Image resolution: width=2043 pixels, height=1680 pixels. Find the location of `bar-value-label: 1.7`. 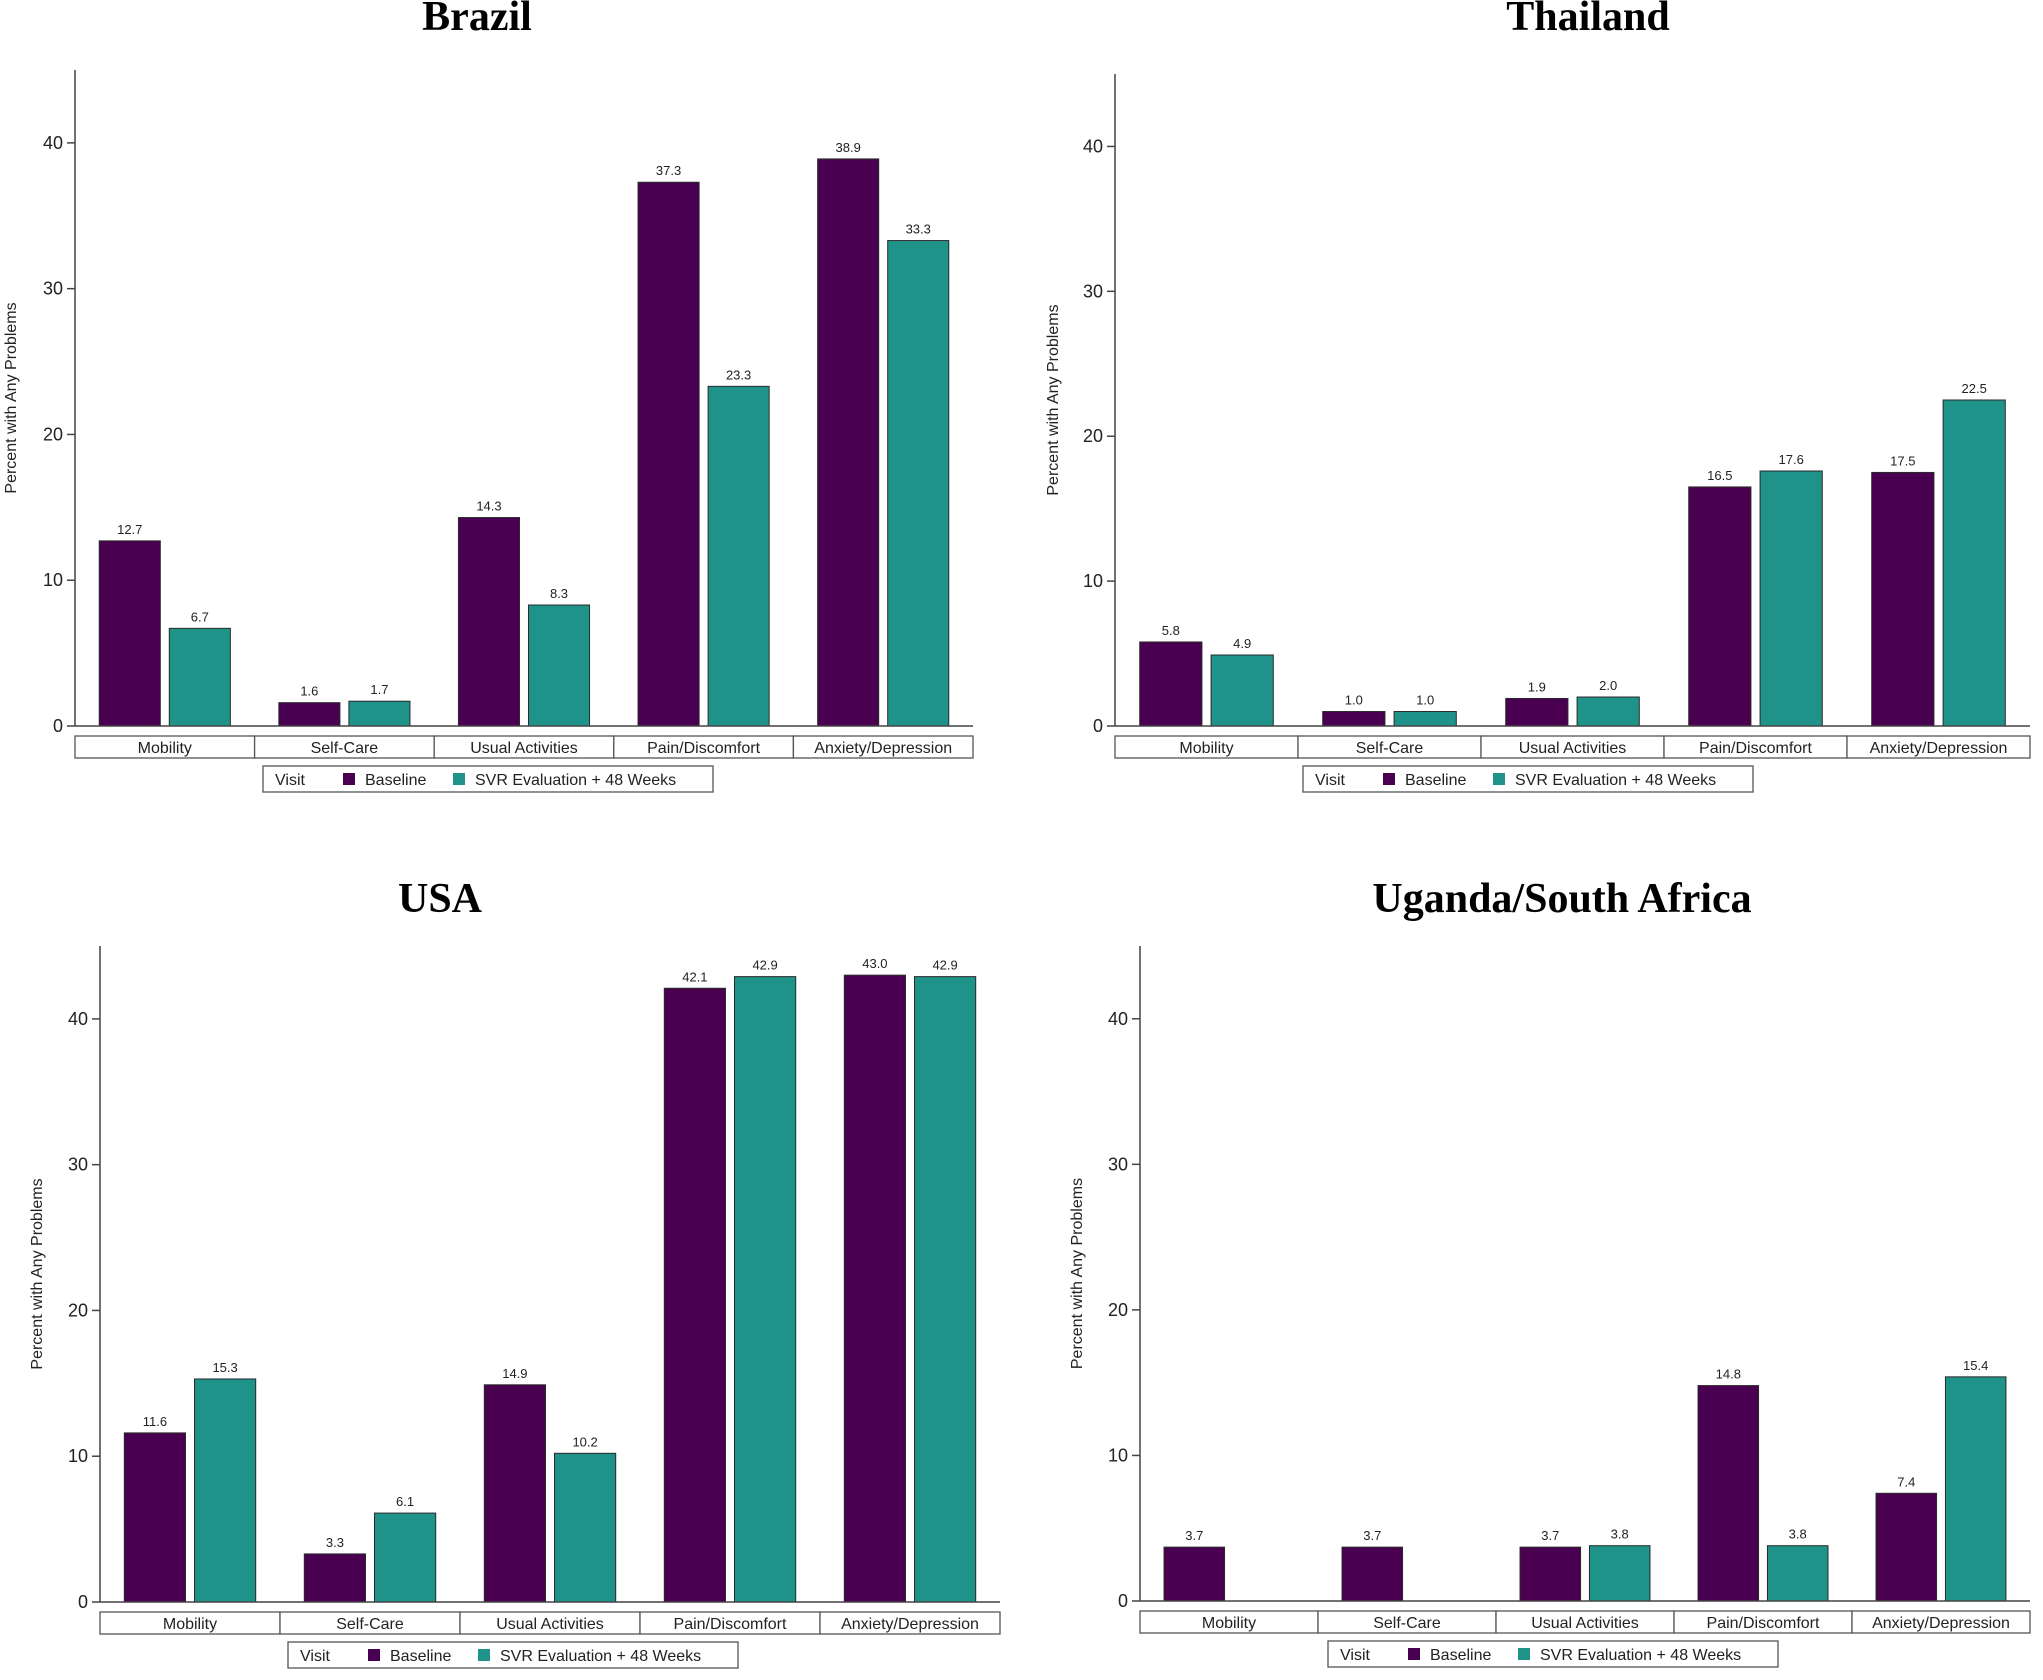

bar-value-label: 1.7 is located at coordinates (379, 689).